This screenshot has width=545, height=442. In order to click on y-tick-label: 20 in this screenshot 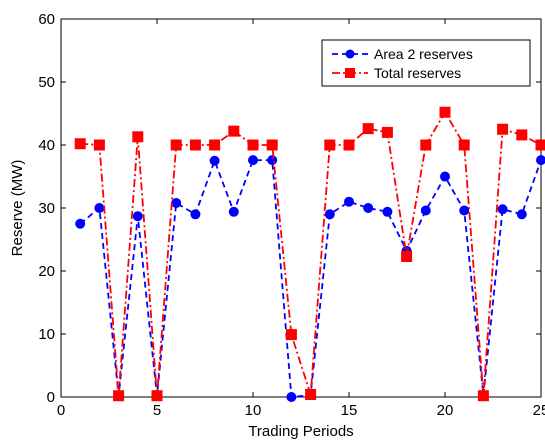, I will do `click(46, 271)`.